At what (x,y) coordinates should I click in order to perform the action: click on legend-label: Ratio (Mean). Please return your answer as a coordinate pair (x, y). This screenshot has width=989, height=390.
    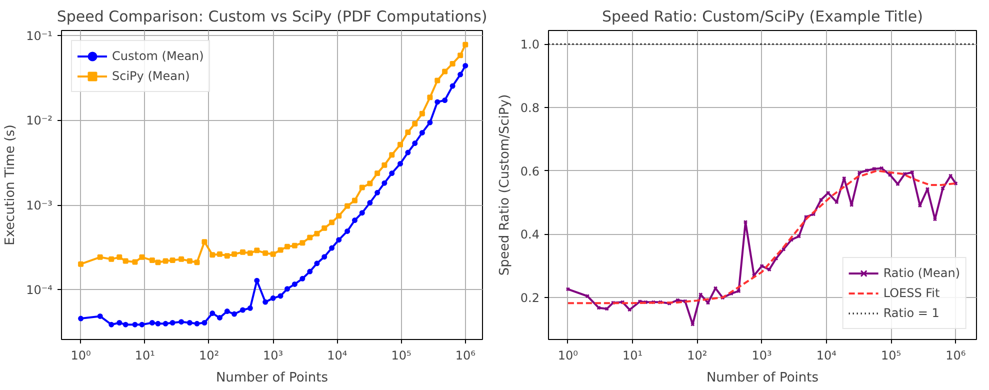
    Looking at the image, I should click on (921, 273).